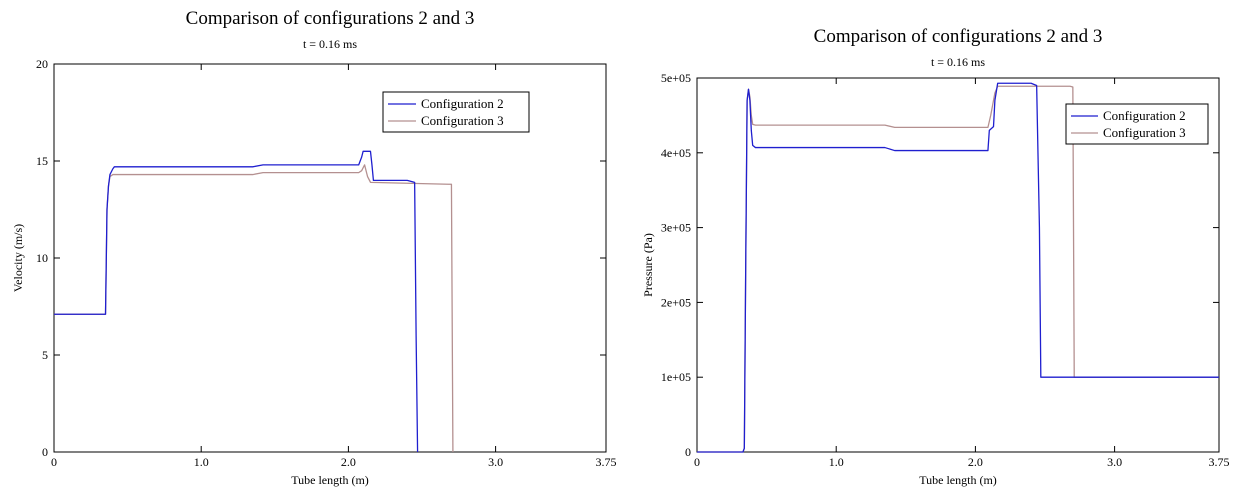  I want to click on pressure-xtick-label: 3.75, so click(1219, 462).